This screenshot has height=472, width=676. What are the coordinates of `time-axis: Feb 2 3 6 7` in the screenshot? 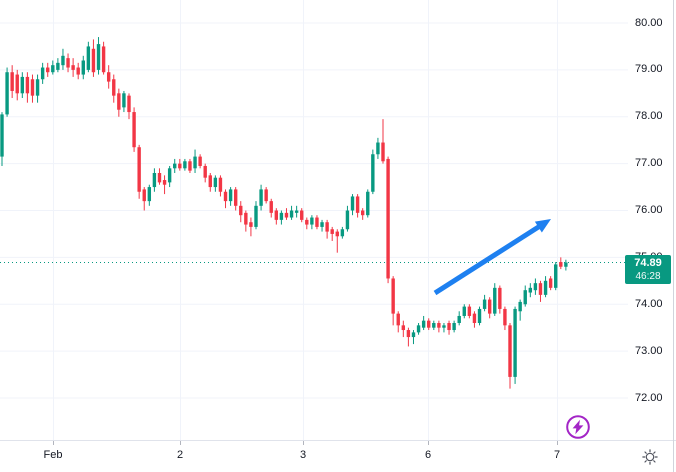 It's located at (338, 456).